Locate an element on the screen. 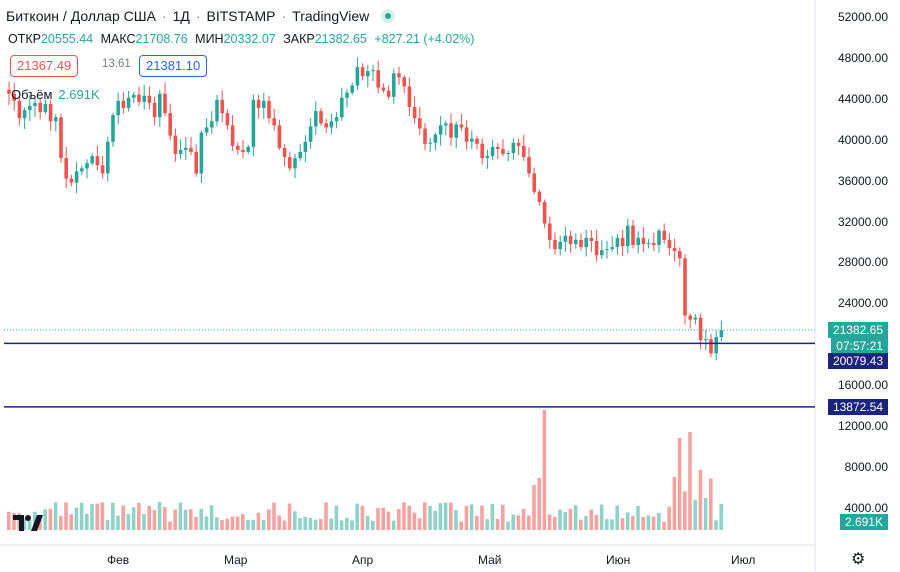 The width and height of the screenshot is (900, 572). horizontal-line-tag: 20079.43 is located at coordinates (857, 361).